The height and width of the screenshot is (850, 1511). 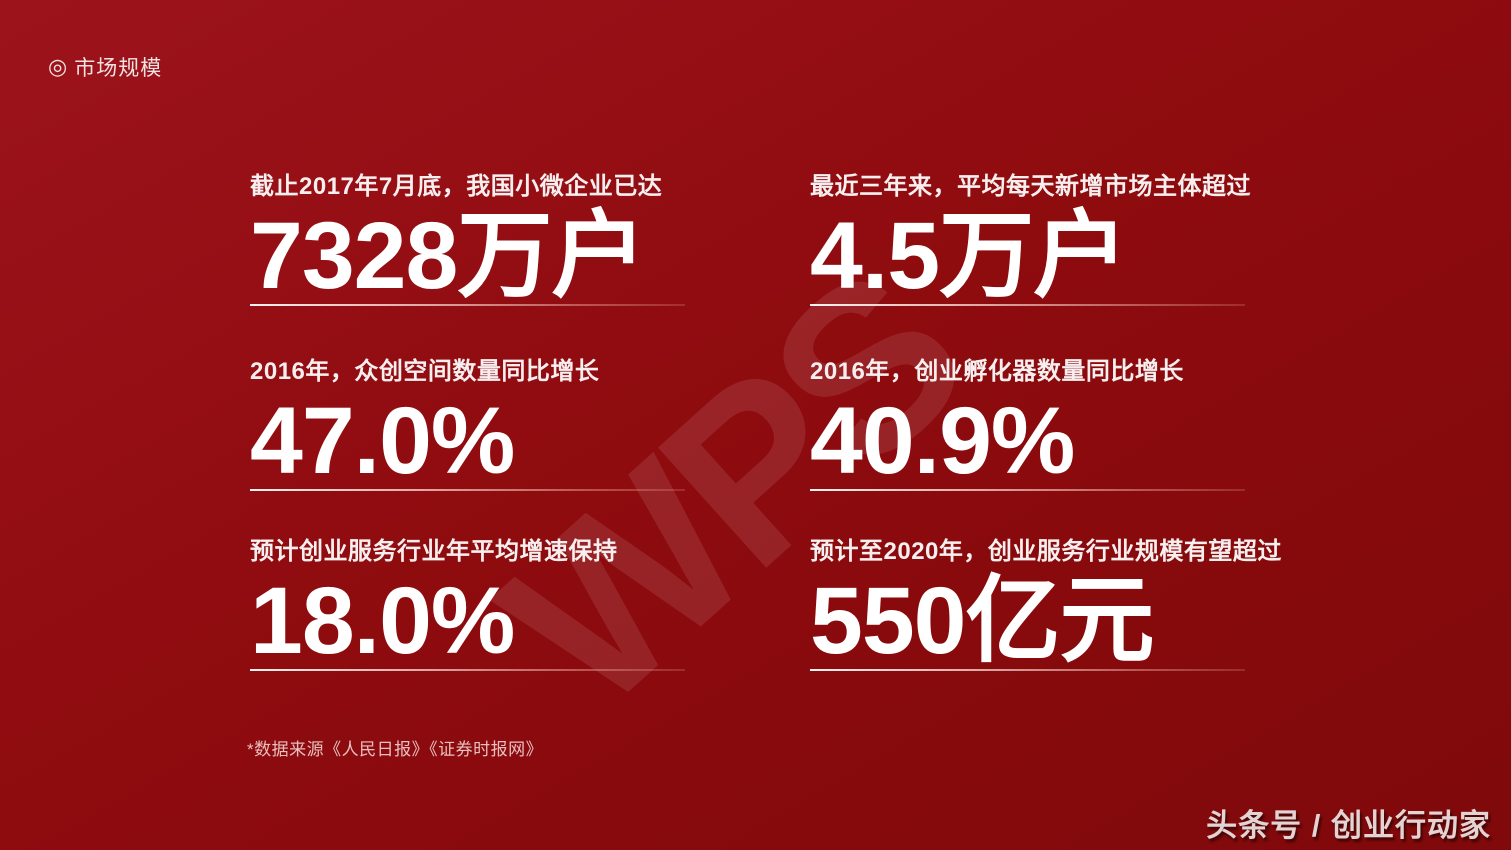 I want to click on data-source-footnote: *数据来源《人民日报》《证券时报网》, so click(x=395, y=749).